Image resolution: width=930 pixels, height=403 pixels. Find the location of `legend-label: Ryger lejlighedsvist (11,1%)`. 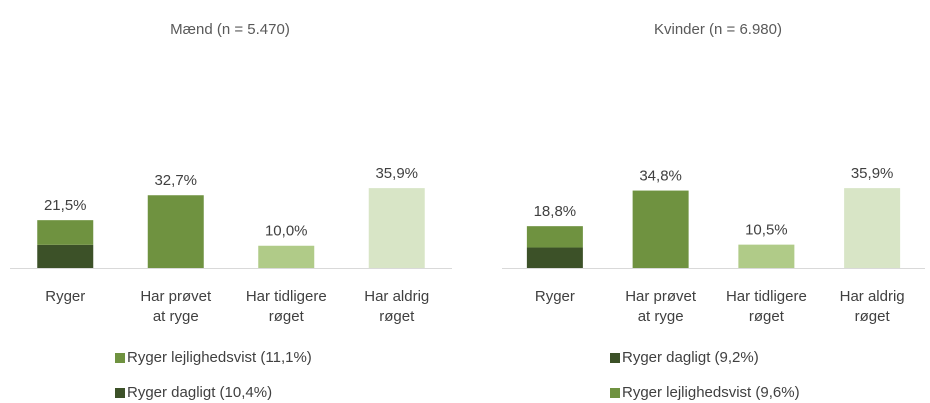

legend-label: Ryger lejlighedsvist (11,1%) is located at coordinates (219, 357).